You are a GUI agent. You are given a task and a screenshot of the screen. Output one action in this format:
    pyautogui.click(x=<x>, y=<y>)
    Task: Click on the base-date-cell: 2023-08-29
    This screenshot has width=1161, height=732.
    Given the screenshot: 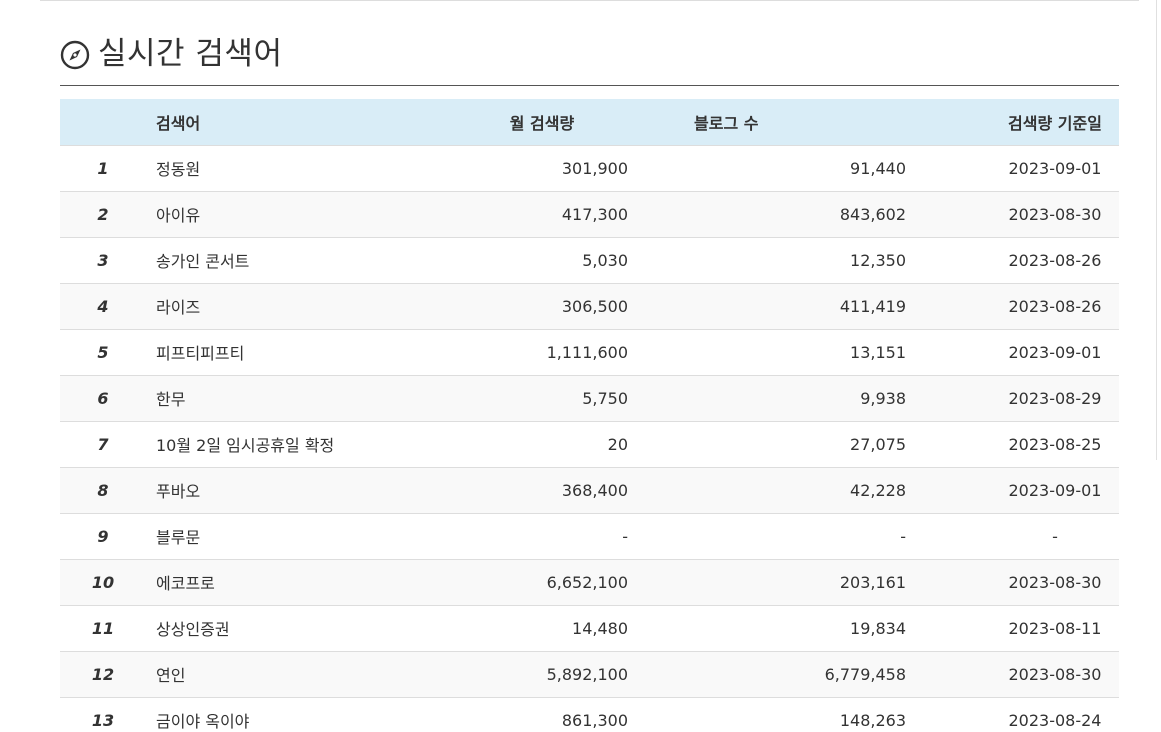 What is the action you would take?
    pyautogui.click(x=1012, y=397)
    